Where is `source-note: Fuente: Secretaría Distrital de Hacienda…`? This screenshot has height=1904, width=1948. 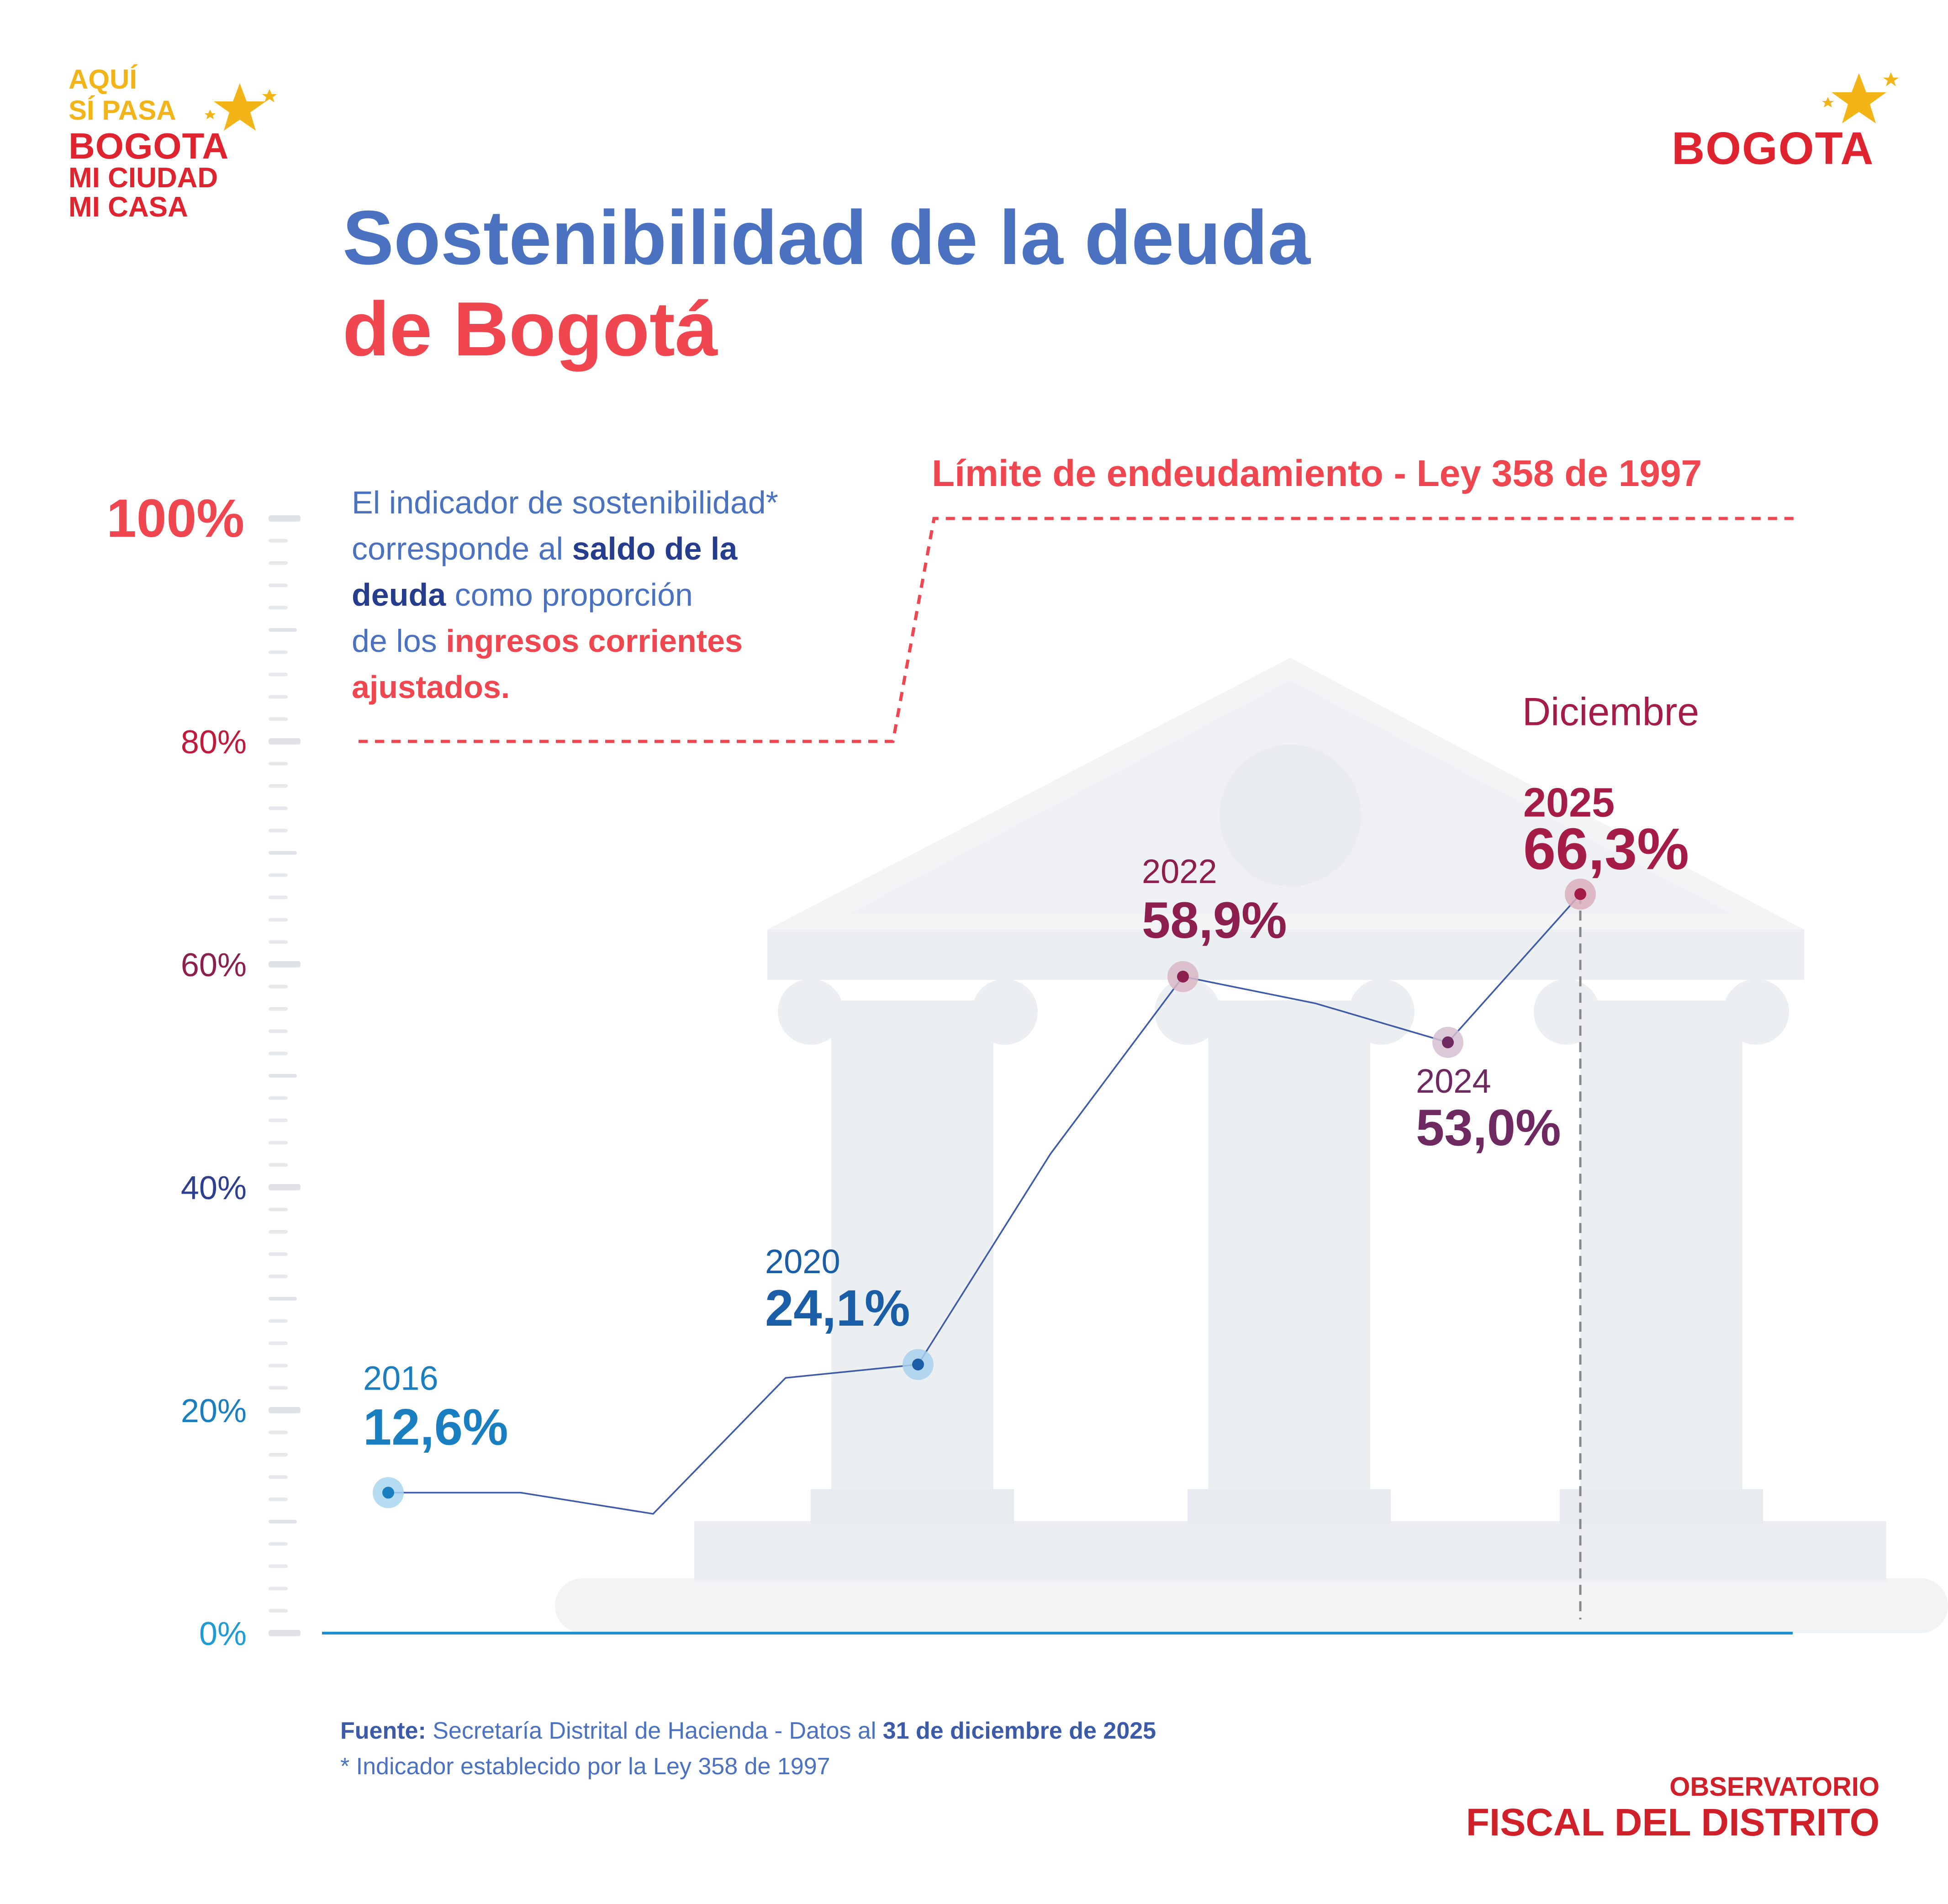
source-note: Fuente: Secretaría Distrital de Hacienda… is located at coordinates (748, 1749).